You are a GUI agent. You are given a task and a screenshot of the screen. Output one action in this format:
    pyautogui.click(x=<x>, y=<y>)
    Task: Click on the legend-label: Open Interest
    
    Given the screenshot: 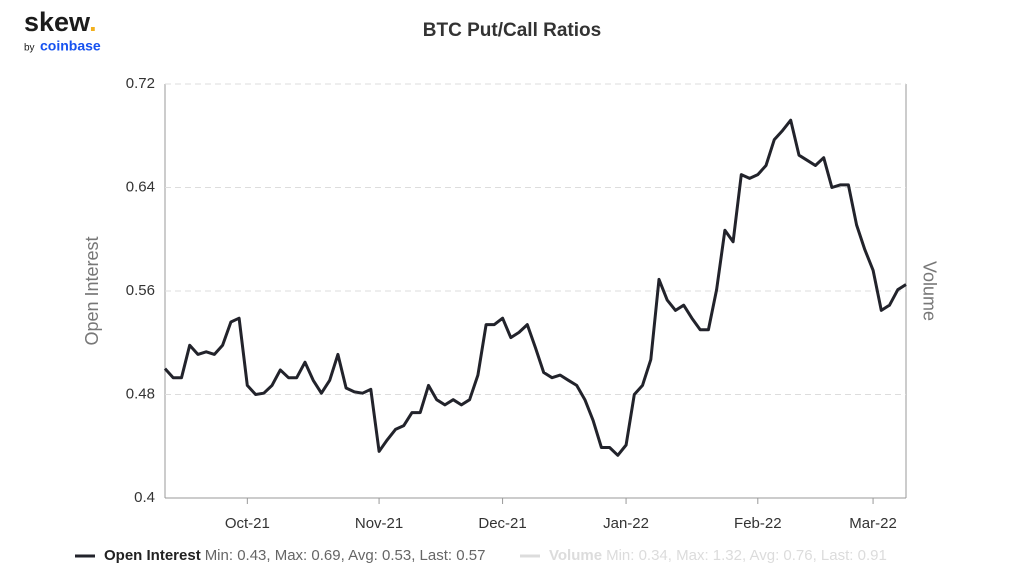 What is the action you would take?
    pyautogui.click(x=152, y=555)
    